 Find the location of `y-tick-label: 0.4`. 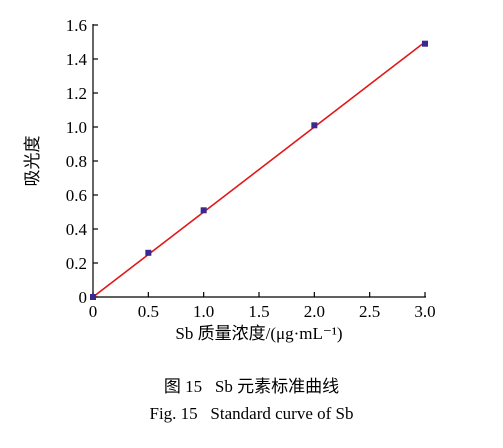

y-tick-label: 0.4 is located at coordinates (77, 229).